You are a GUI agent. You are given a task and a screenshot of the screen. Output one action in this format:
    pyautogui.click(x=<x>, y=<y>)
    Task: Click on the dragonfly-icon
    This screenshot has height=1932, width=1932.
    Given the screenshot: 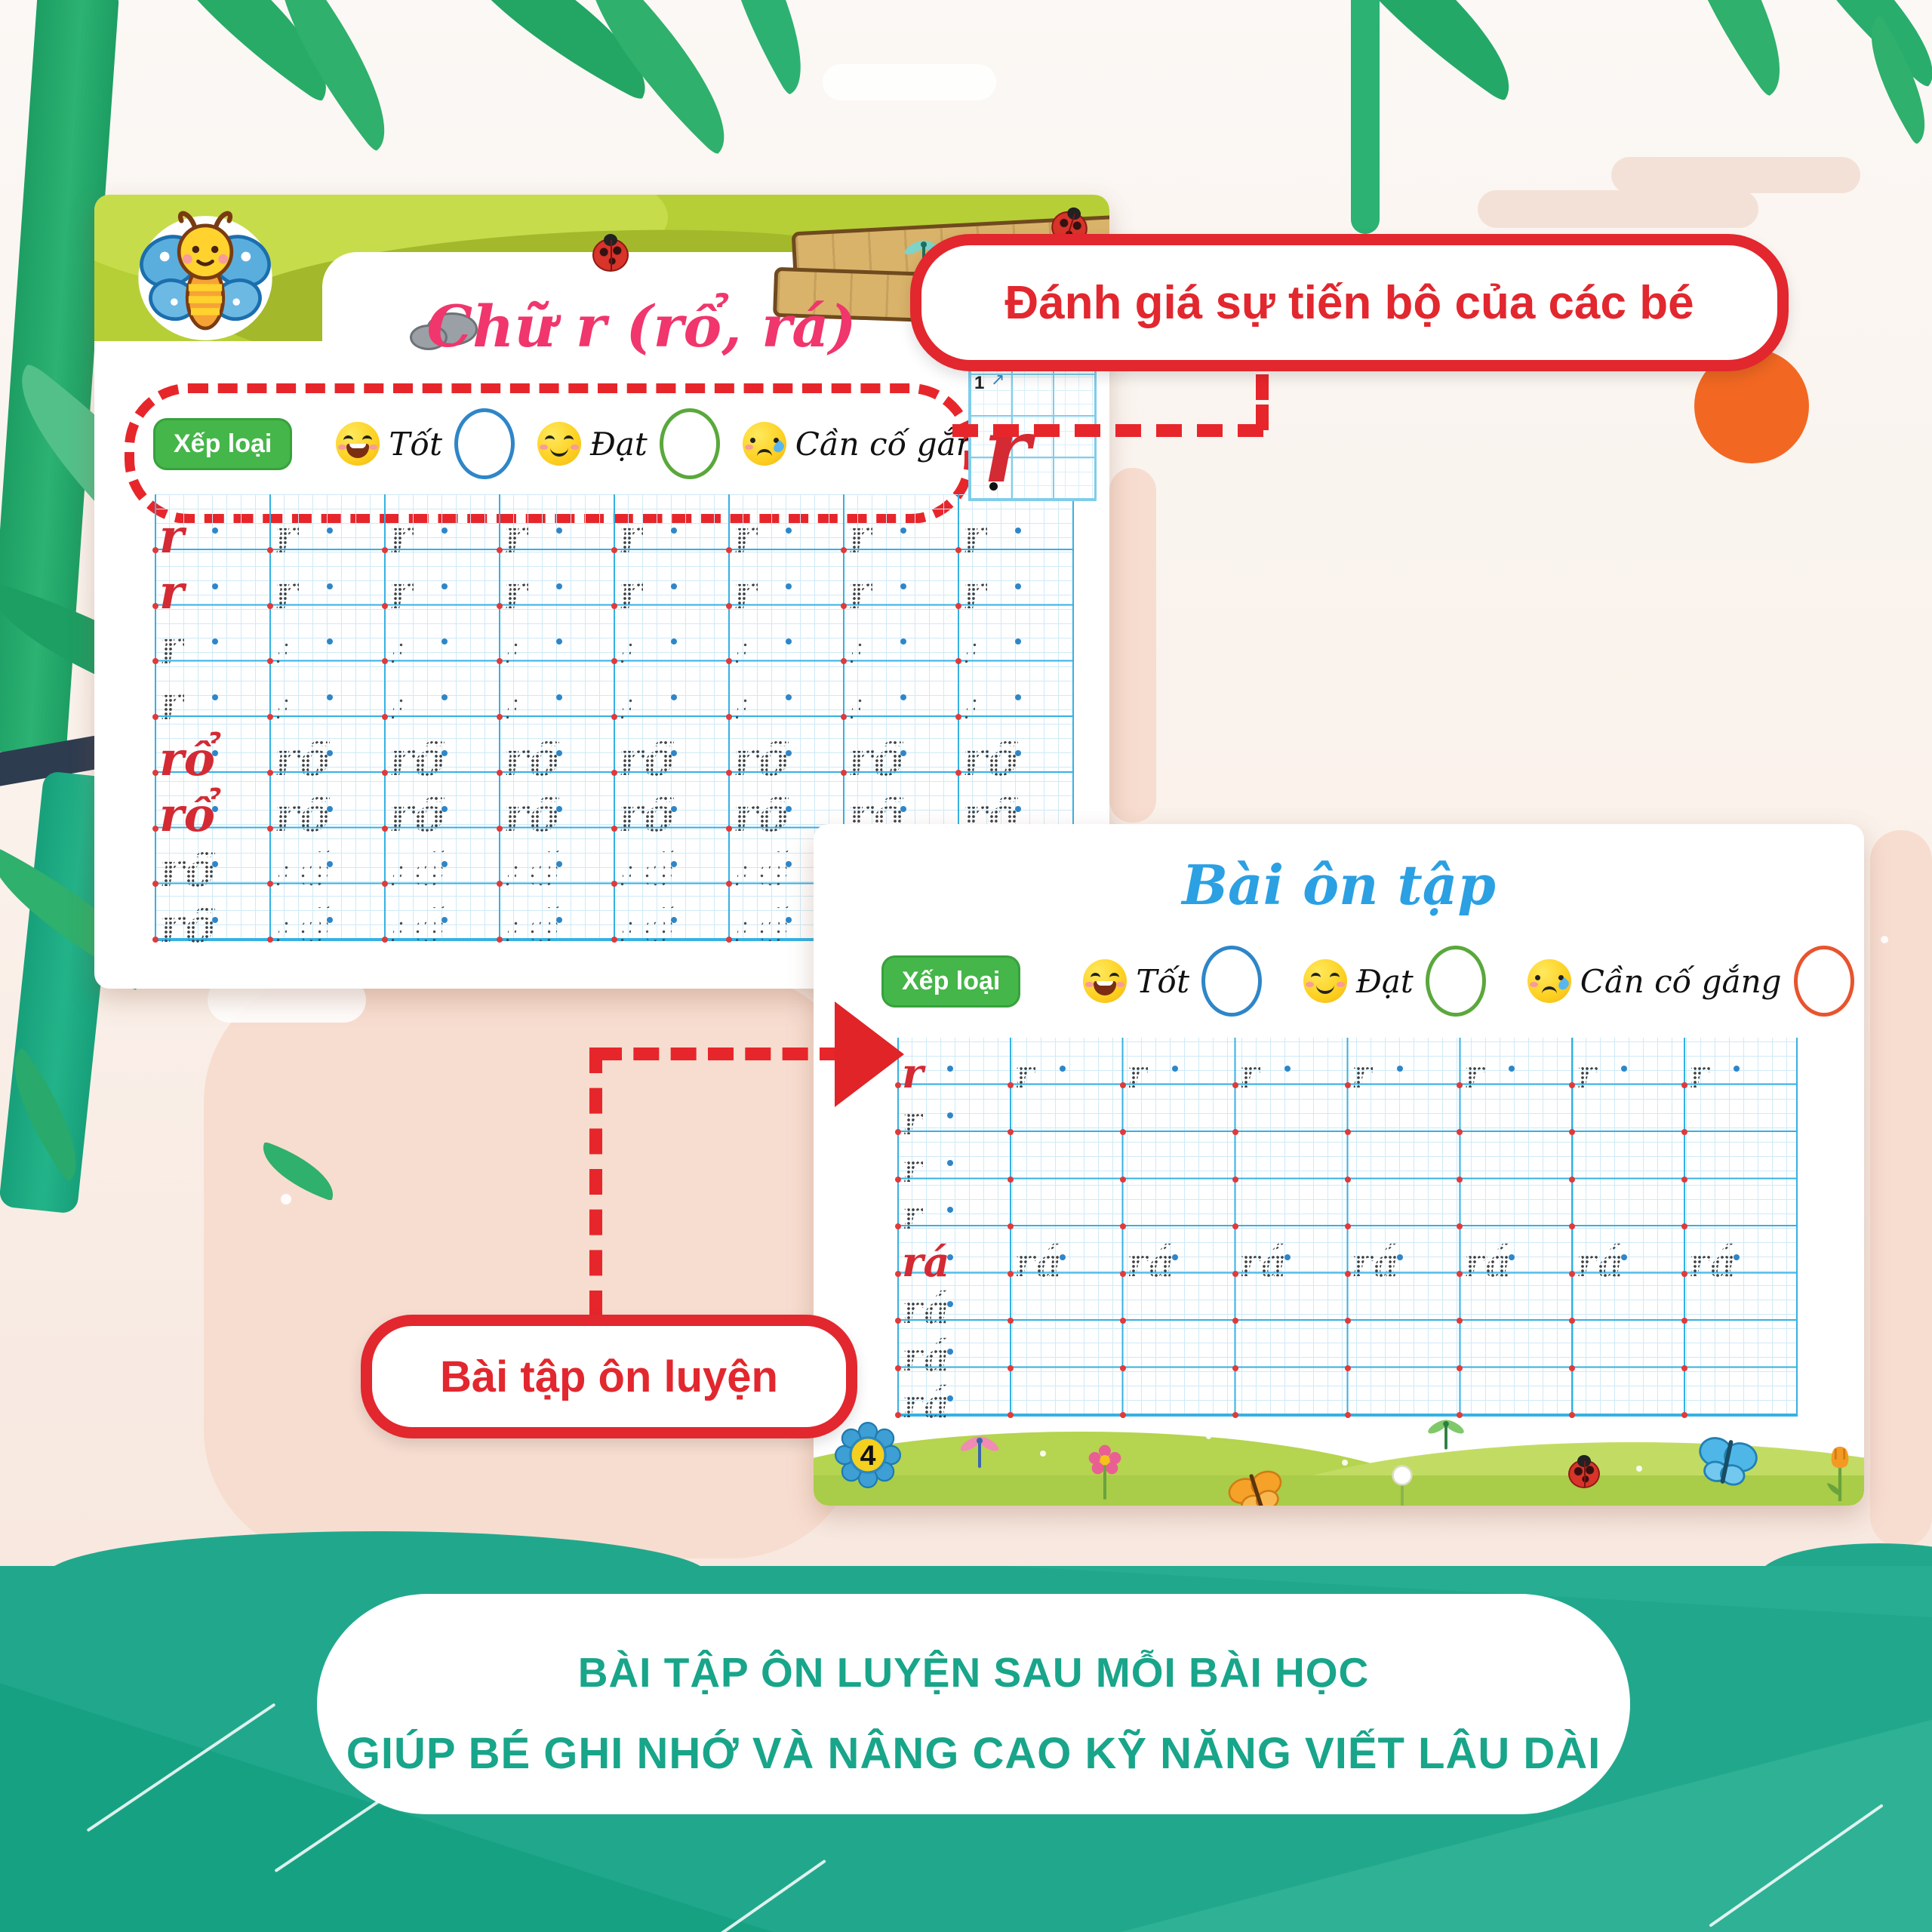 What is the action you would take?
    pyautogui.click(x=979, y=1452)
    